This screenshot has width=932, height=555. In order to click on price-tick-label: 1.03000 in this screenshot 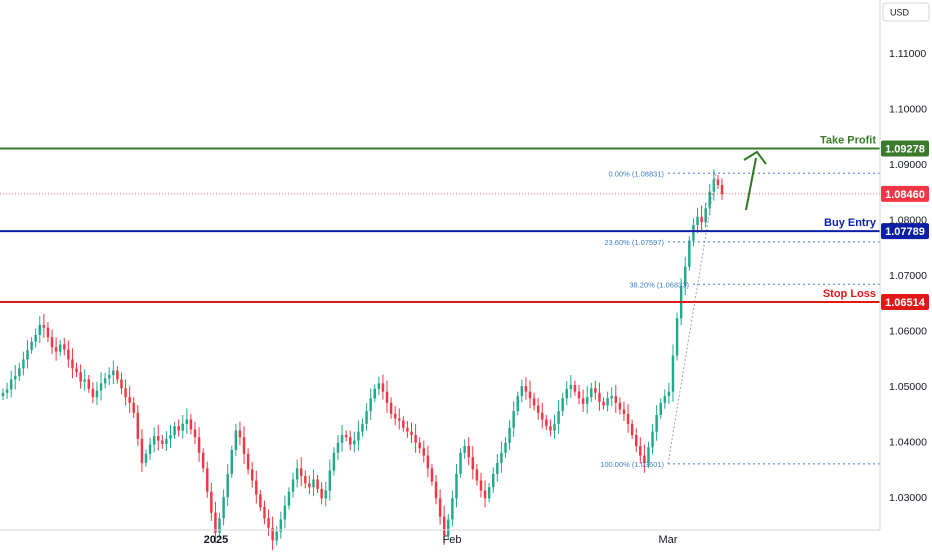, I will do `click(908, 498)`.